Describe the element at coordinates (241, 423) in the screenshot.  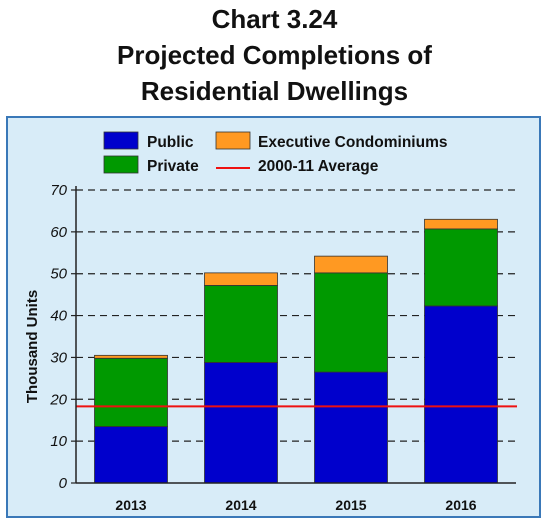
I see `bar-public-2014` at that location.